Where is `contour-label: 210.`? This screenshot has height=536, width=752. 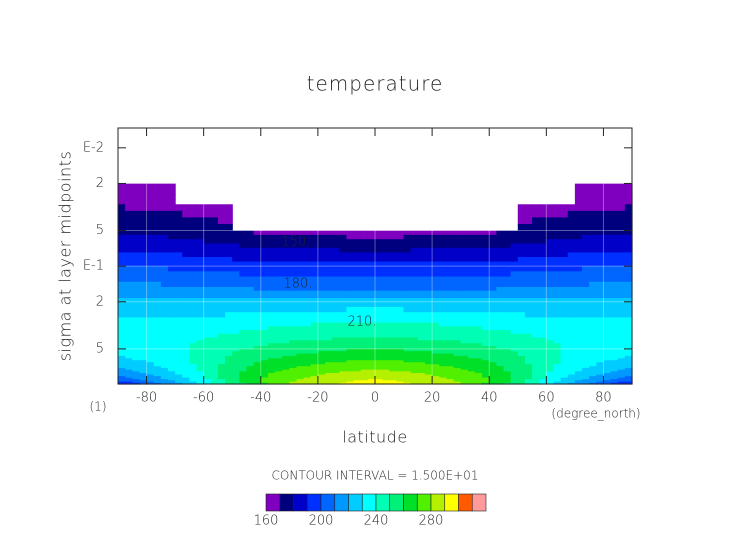
contour-label: 210. is located at coordinates (362, 322).